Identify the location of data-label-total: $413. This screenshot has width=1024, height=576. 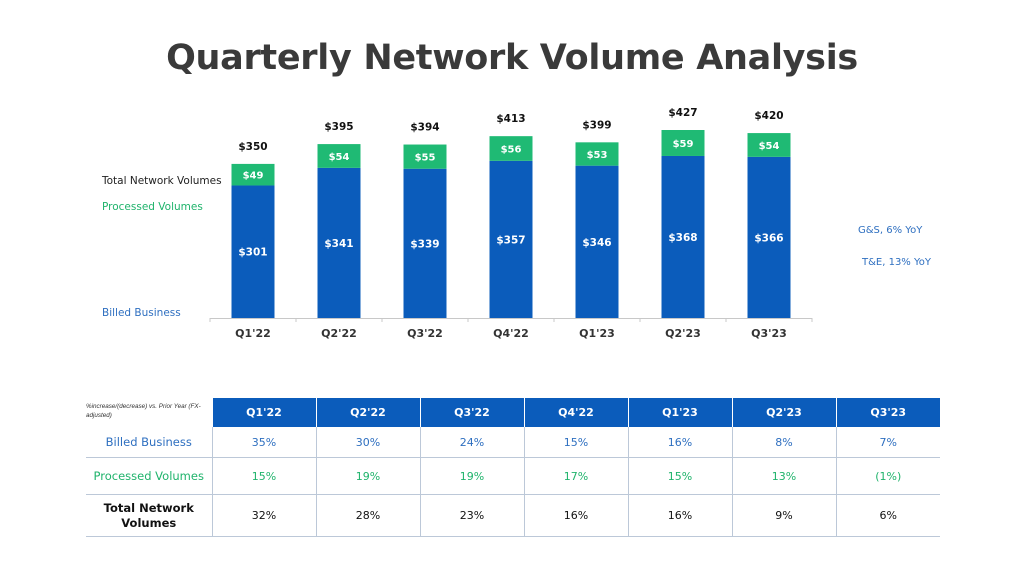
(510, 119).